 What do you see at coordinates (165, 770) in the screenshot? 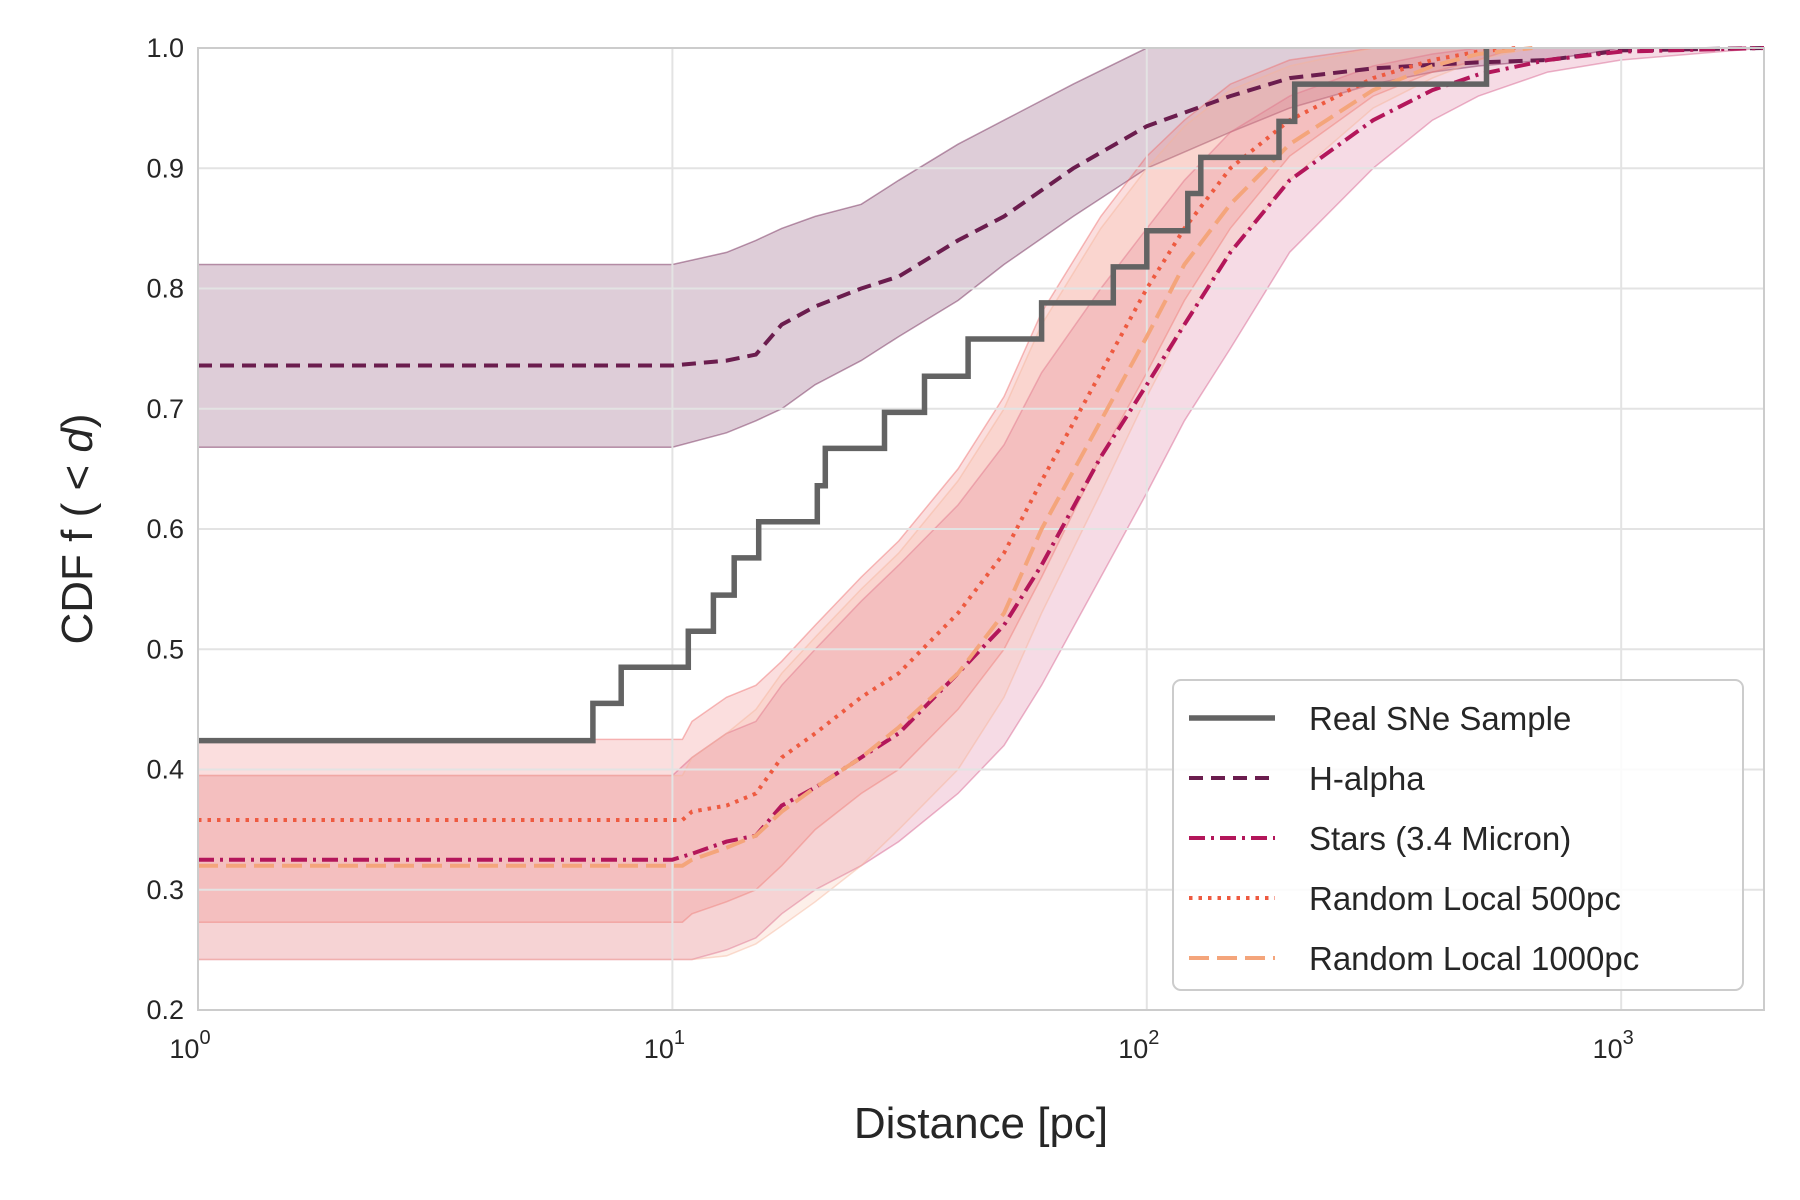
I see `y-tick-label: 0.4` at bounding box center [165, 770].